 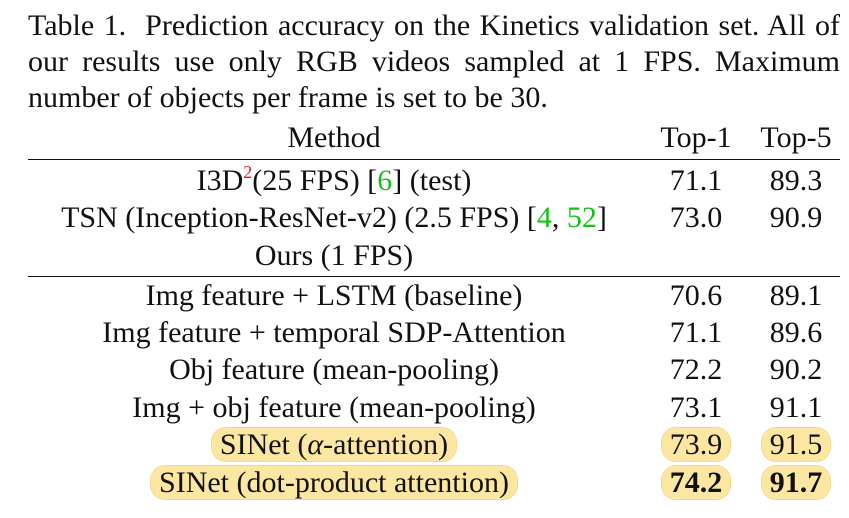 I want to click on top5-value: 90.9, so click(x=796, y=217).